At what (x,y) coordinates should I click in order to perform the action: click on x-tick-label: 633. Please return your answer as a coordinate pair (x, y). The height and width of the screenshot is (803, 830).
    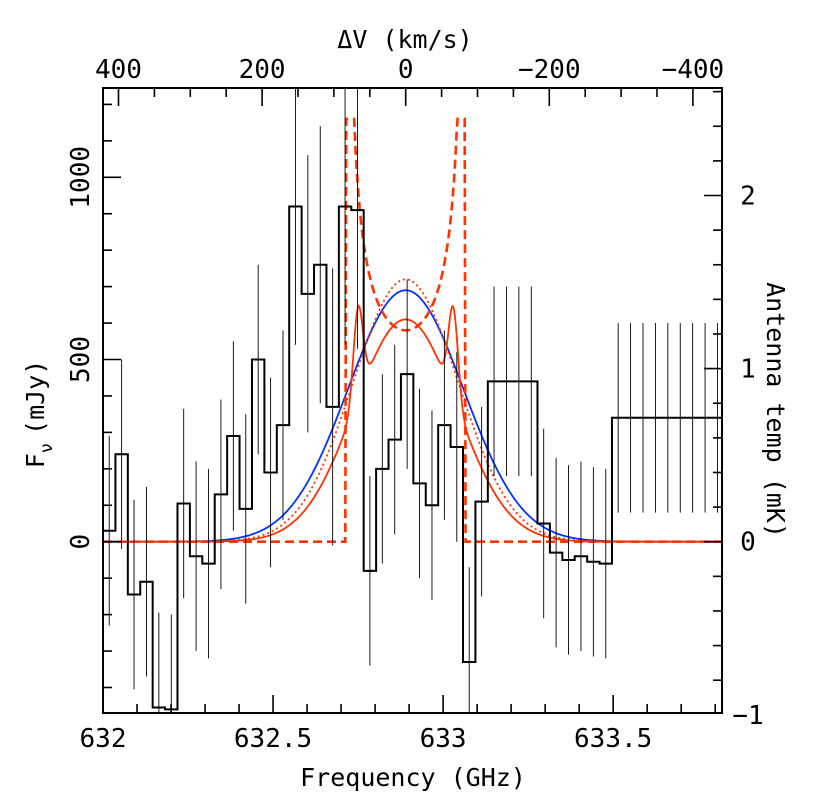
    Looking at the image, I should click on (443, 739).